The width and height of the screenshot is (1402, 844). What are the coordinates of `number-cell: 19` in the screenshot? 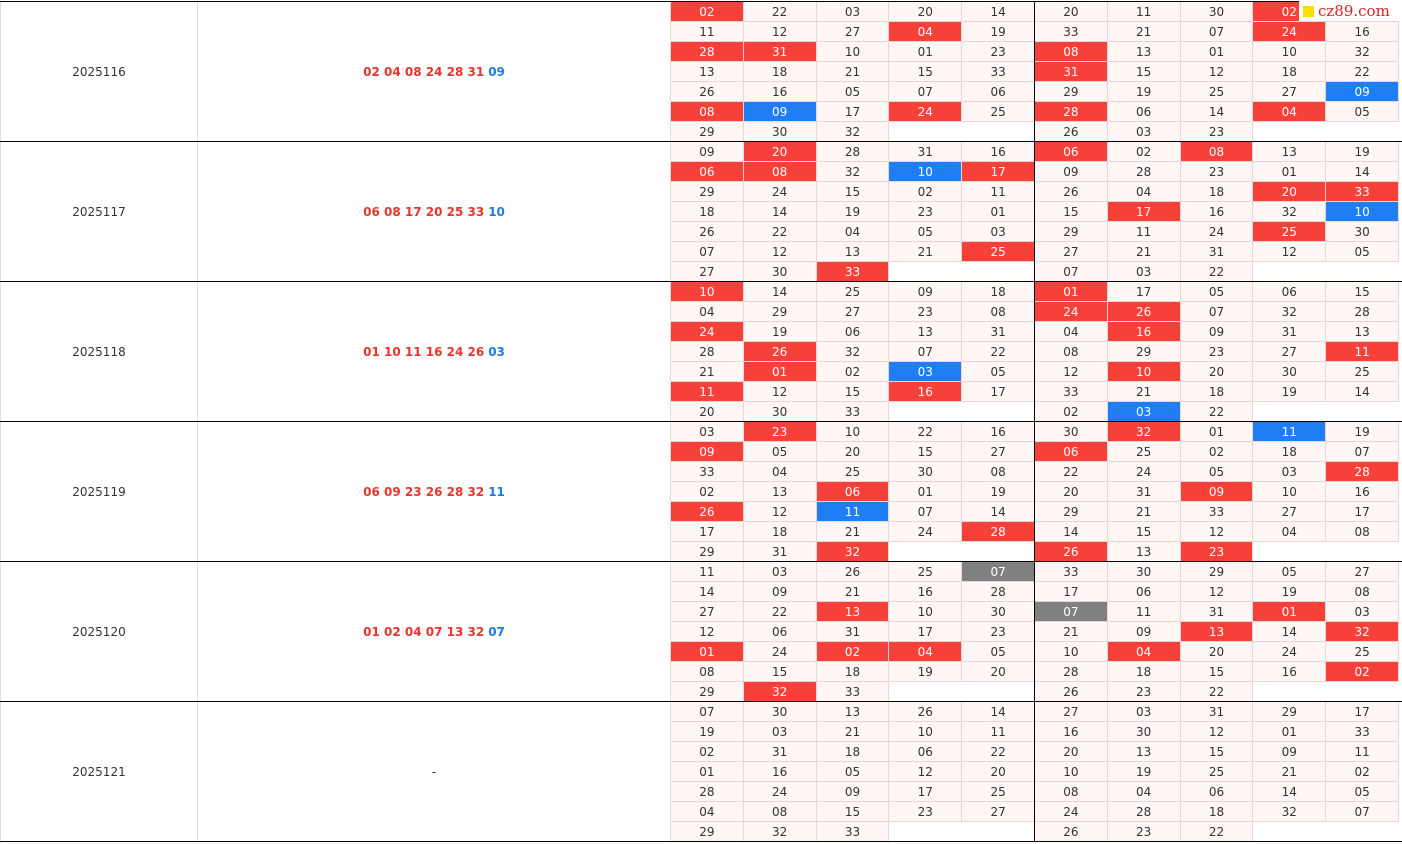 It's located at (1144, 92).